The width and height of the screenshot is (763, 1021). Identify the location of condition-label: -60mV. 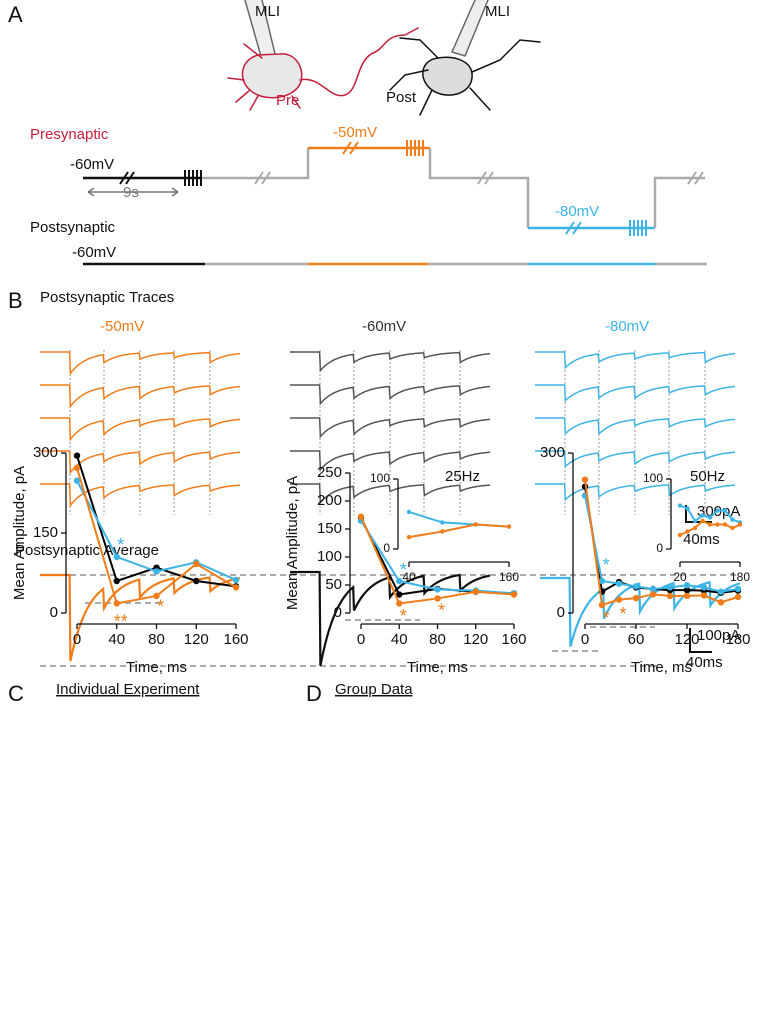
(384, 326).